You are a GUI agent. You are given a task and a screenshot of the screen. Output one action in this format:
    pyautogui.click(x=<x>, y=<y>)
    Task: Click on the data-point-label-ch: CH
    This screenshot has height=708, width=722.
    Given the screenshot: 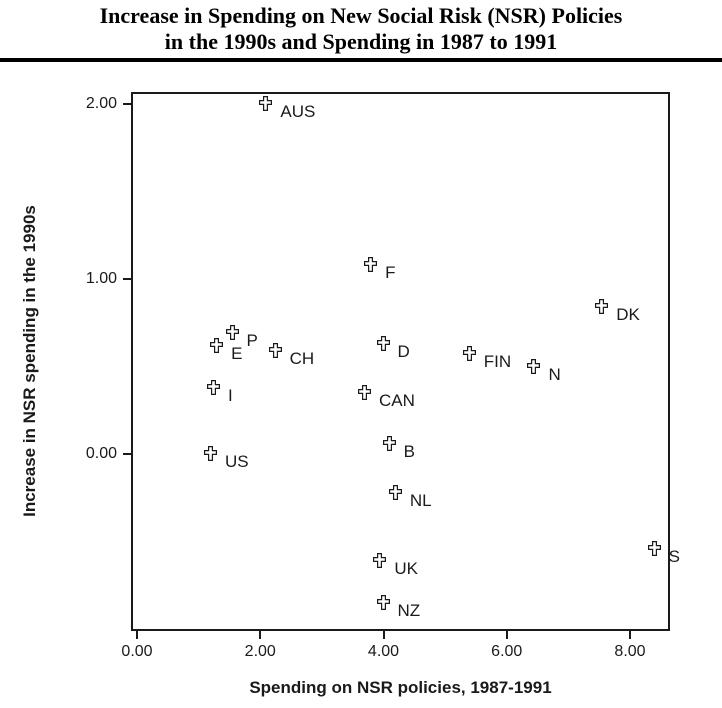 What is the action you would take?
    pyautogui.click(x=302, y=358)
    